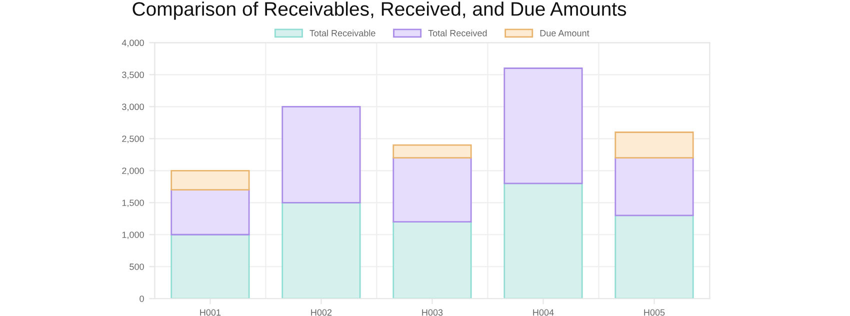 The width and height of the screenshot is (850, 316). What do you see at coordinates (133, 236) in the screenshot?
I see `y-tick-label: 1,000` at bounding box center [133, 236].